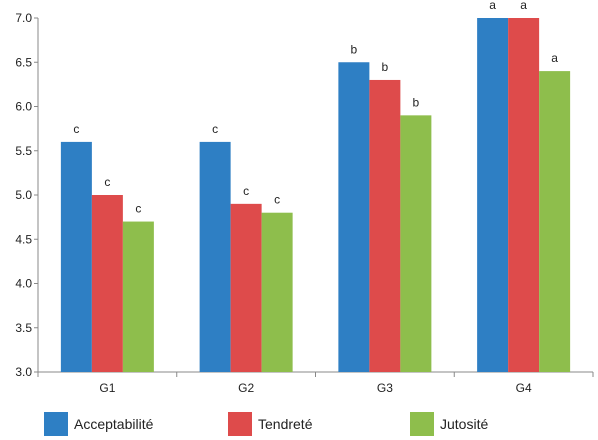  Describe the element at coordinates (23, 62) in the screenshot. I see `y-tick-label: 6.5` at that location.